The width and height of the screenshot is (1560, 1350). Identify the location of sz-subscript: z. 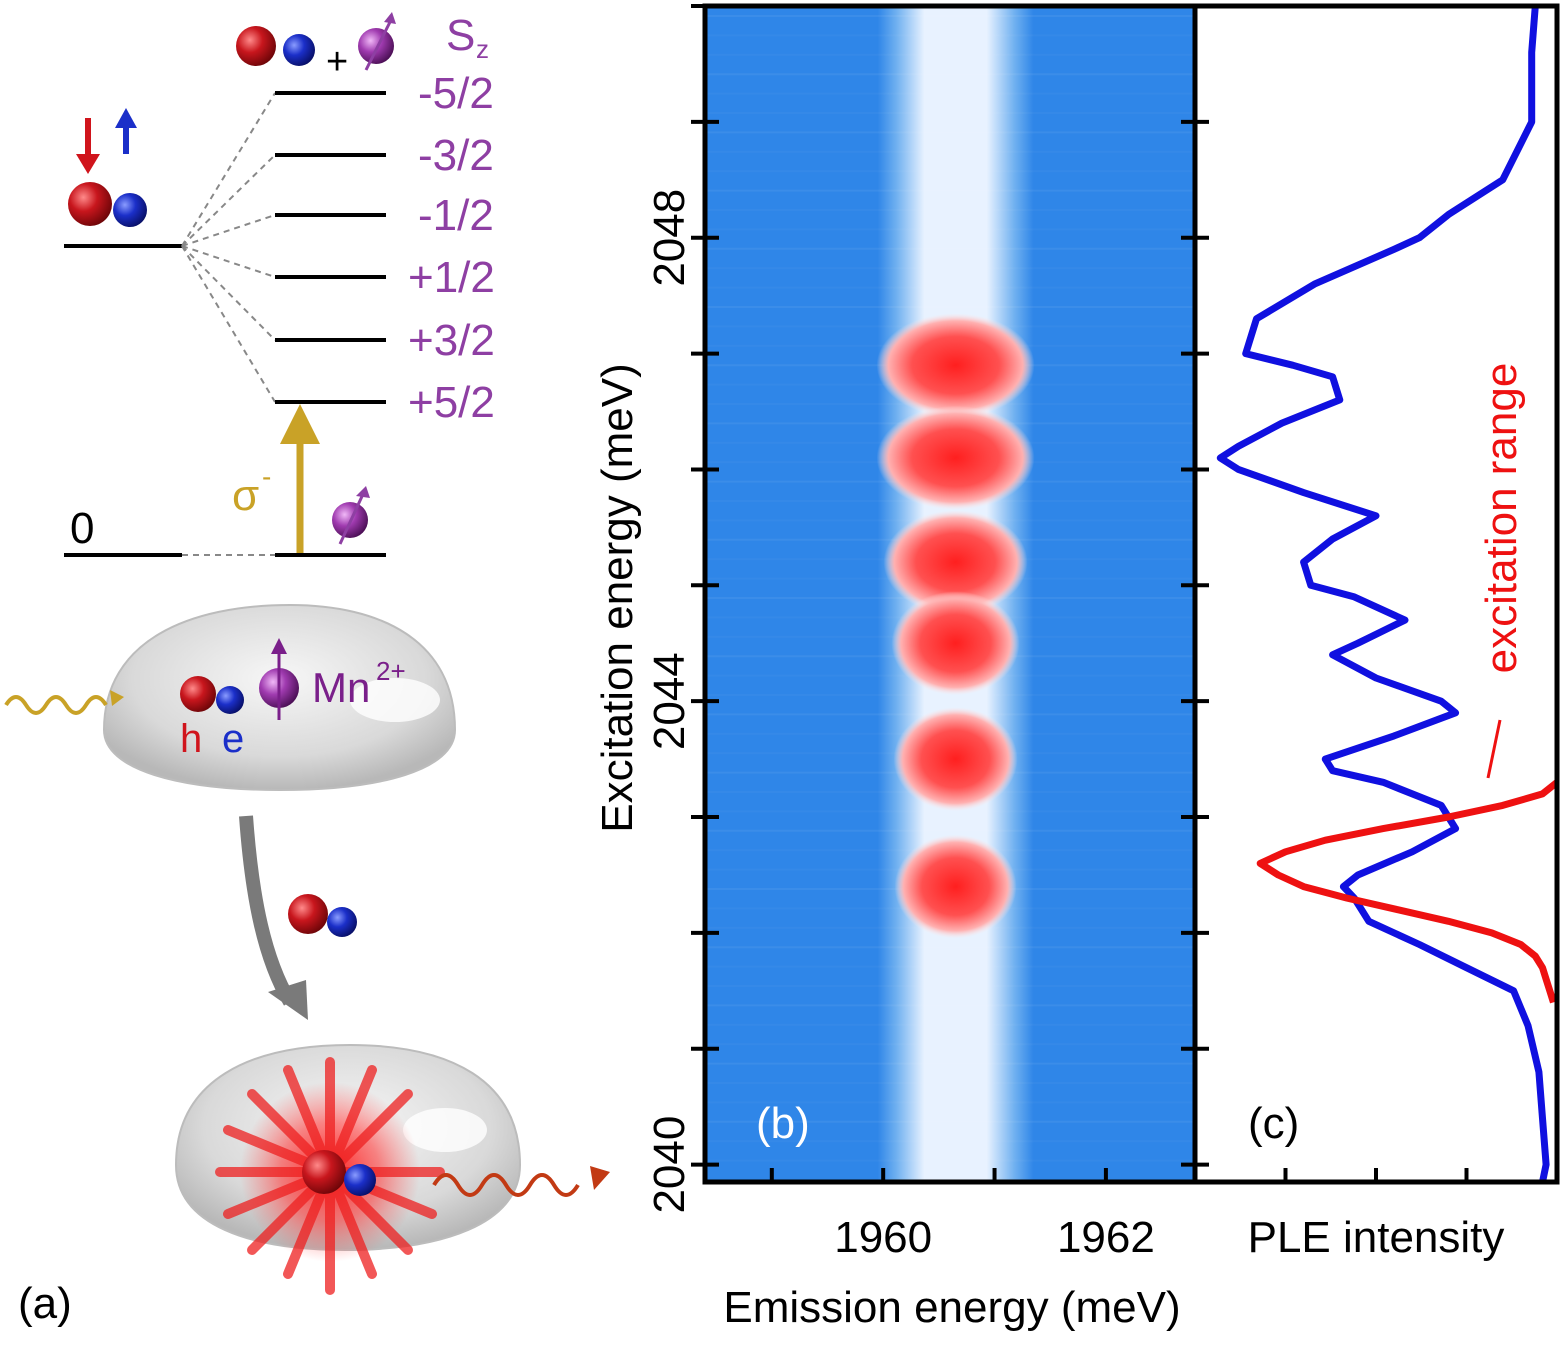
(482, 49).